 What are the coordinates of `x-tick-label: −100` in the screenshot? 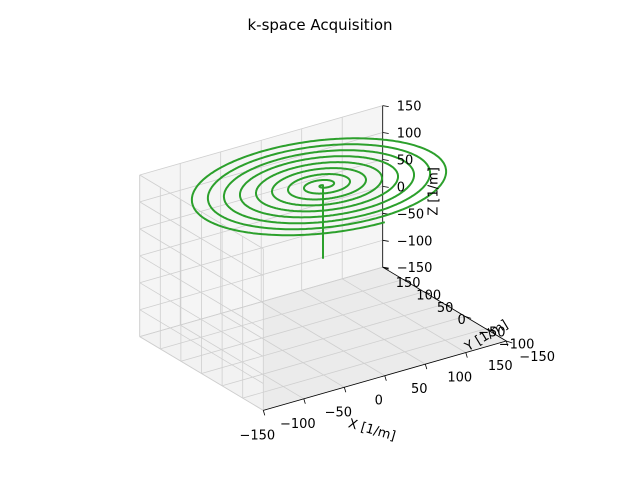 It's located at (298, 424).